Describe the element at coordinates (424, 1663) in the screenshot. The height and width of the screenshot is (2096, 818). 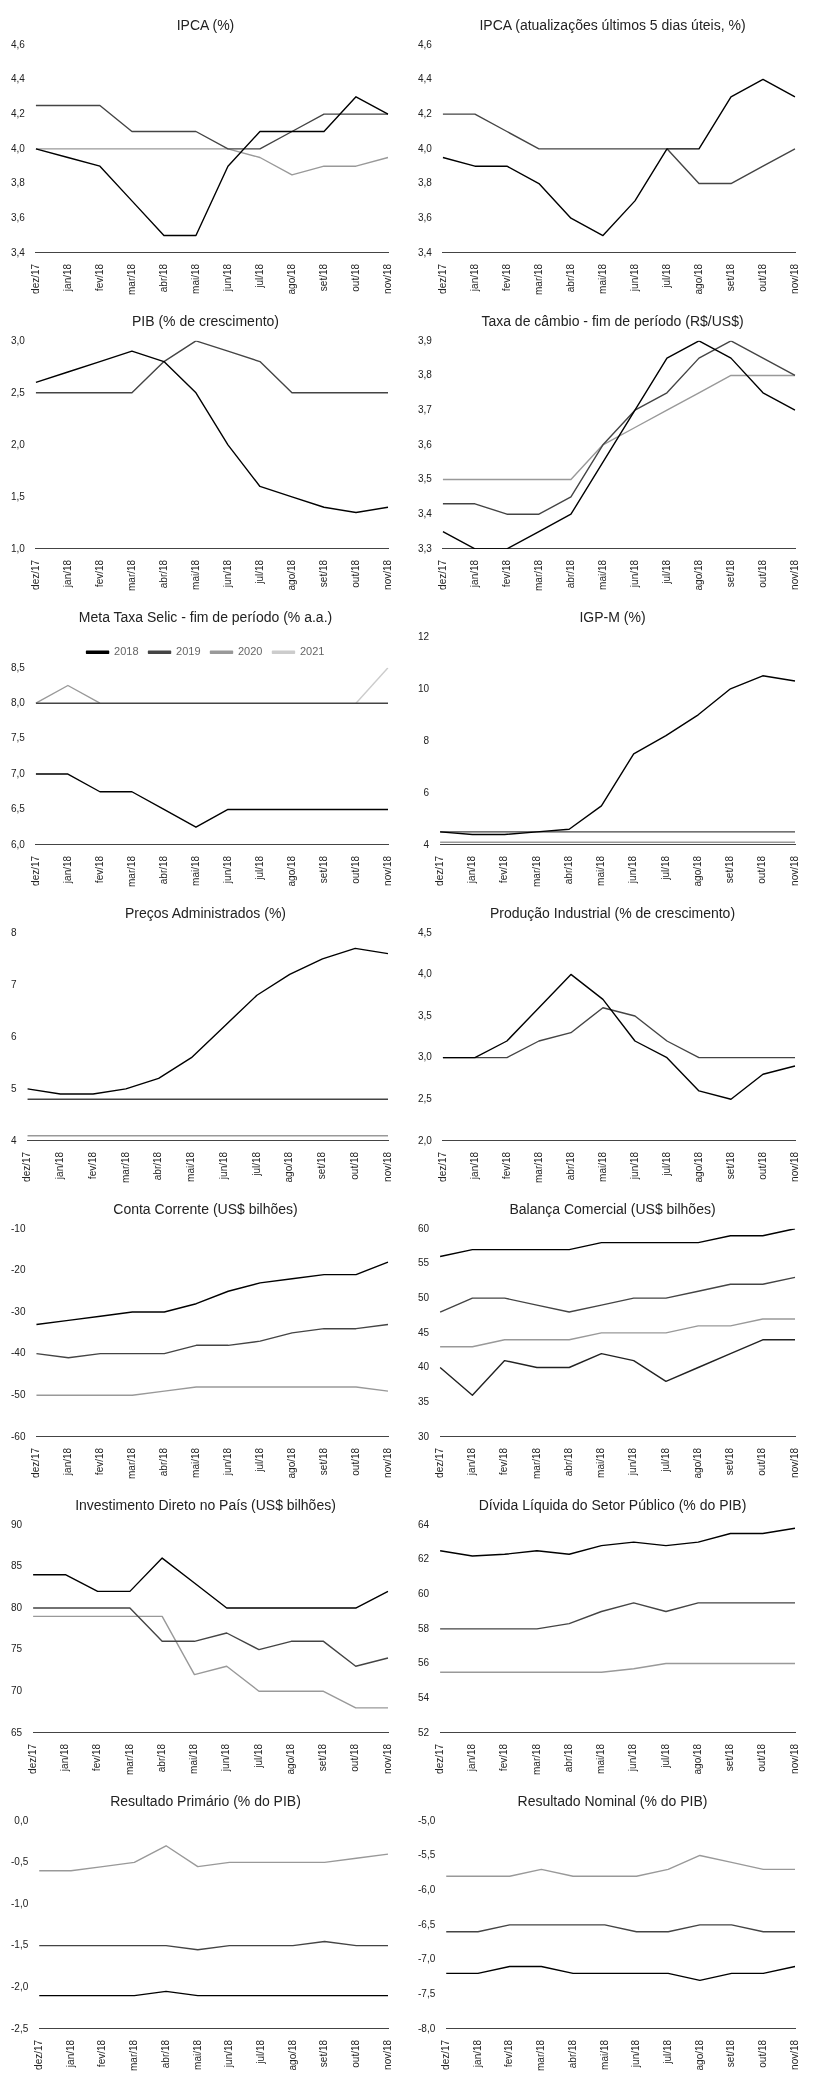
I see `y-tick-label: 56` at that location.